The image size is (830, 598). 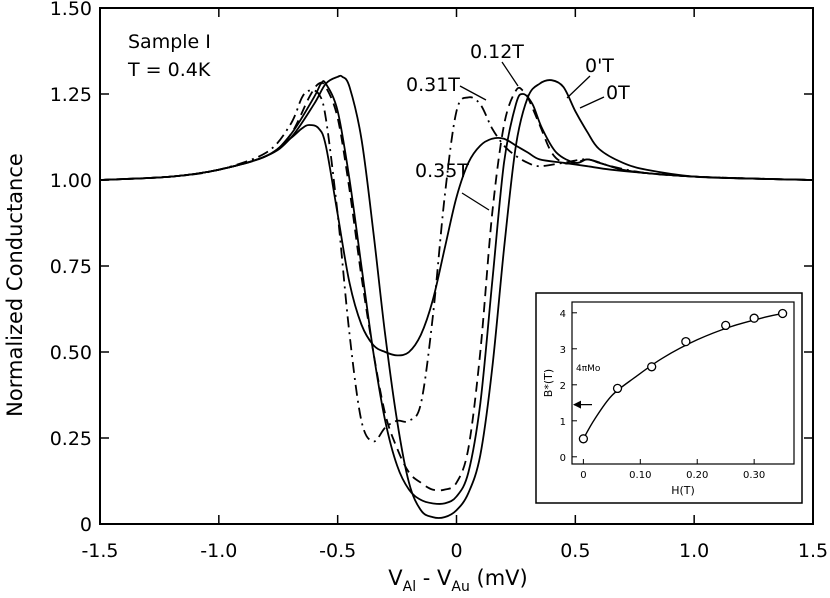 I want to click on inset-plot-frame, so click(x=683, y=383).